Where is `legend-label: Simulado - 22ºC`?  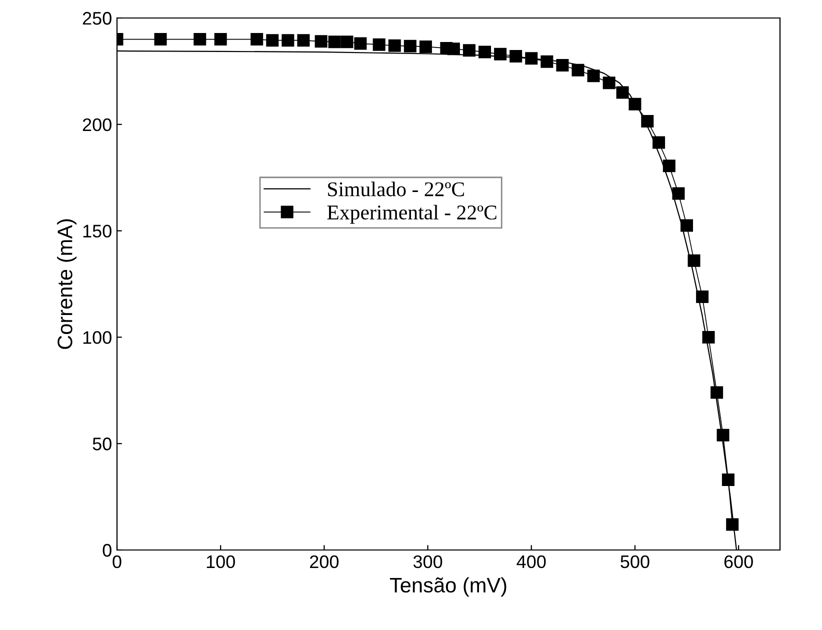
legend-label: Simulado - 22ºC is located at coordinates (396, 189).